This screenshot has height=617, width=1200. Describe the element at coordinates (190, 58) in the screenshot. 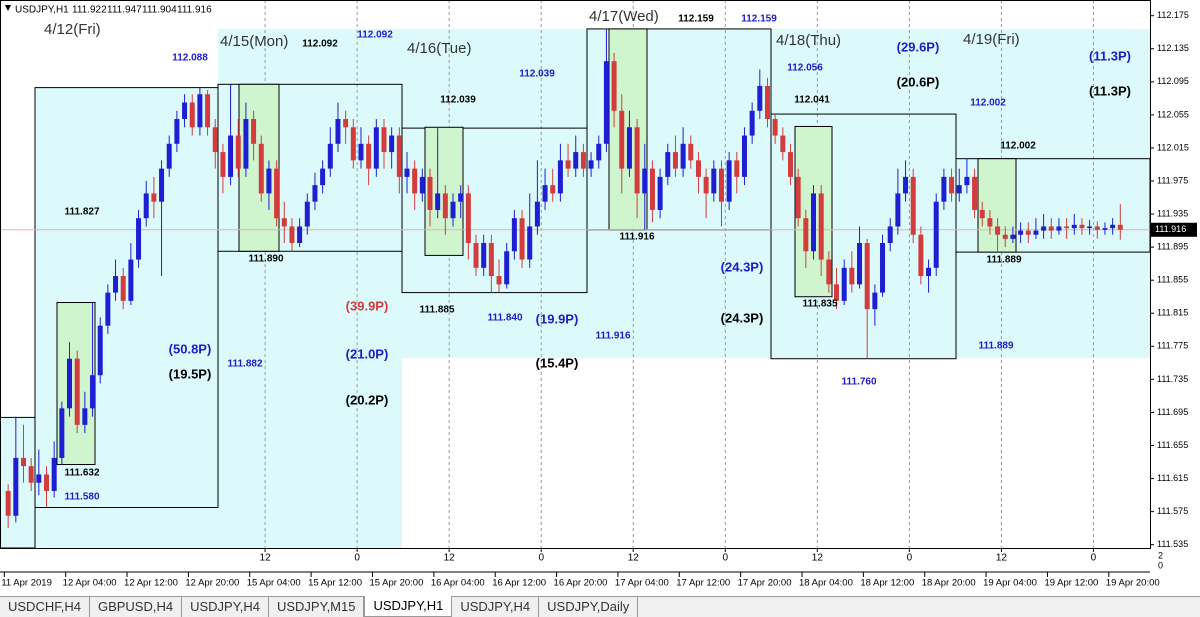

I see `price-note: 112.088` at that location.